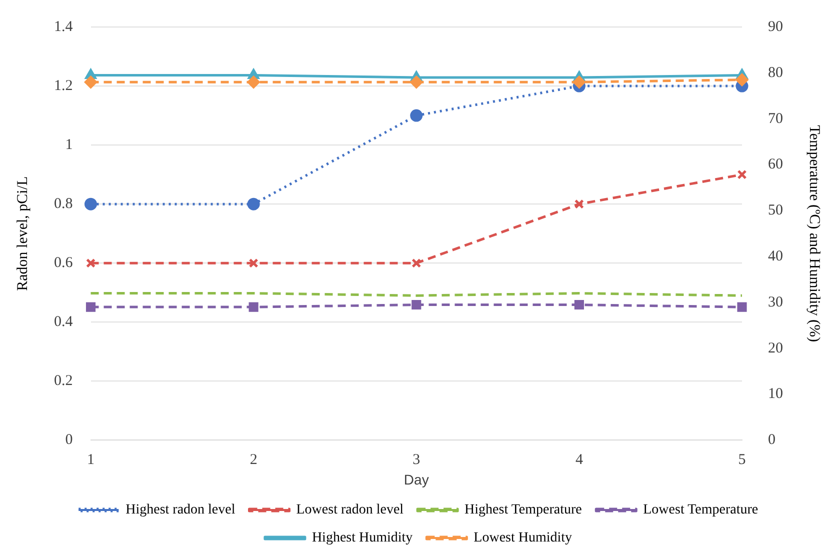 The image size is (837, 560). I want to click on y-tick-label: 1, so click(69, 144).